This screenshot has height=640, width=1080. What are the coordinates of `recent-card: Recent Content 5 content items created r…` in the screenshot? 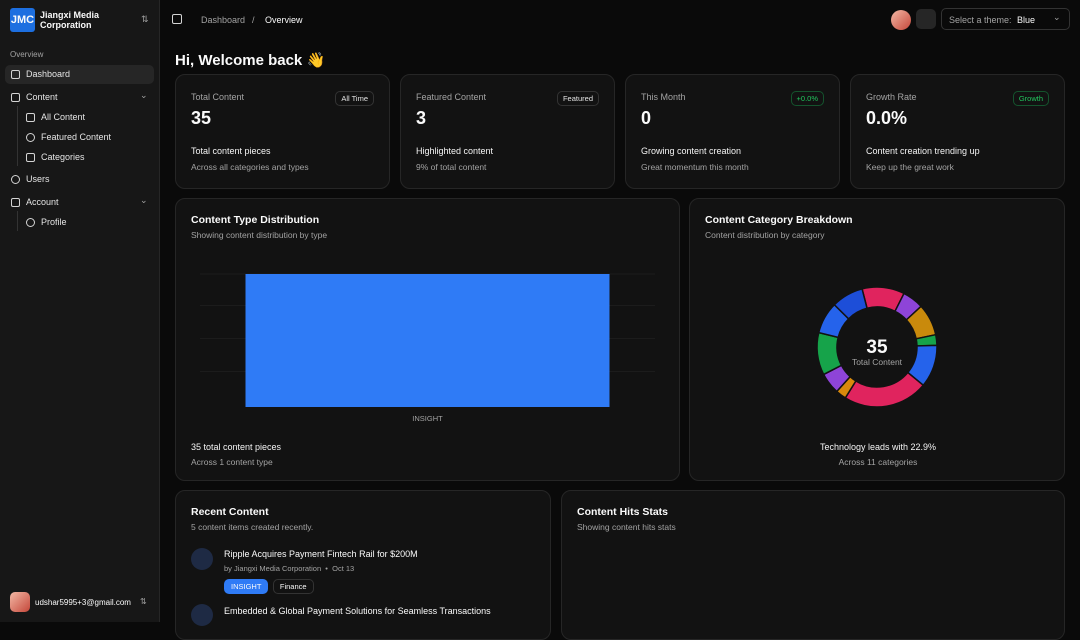 It's located at (363, 565).